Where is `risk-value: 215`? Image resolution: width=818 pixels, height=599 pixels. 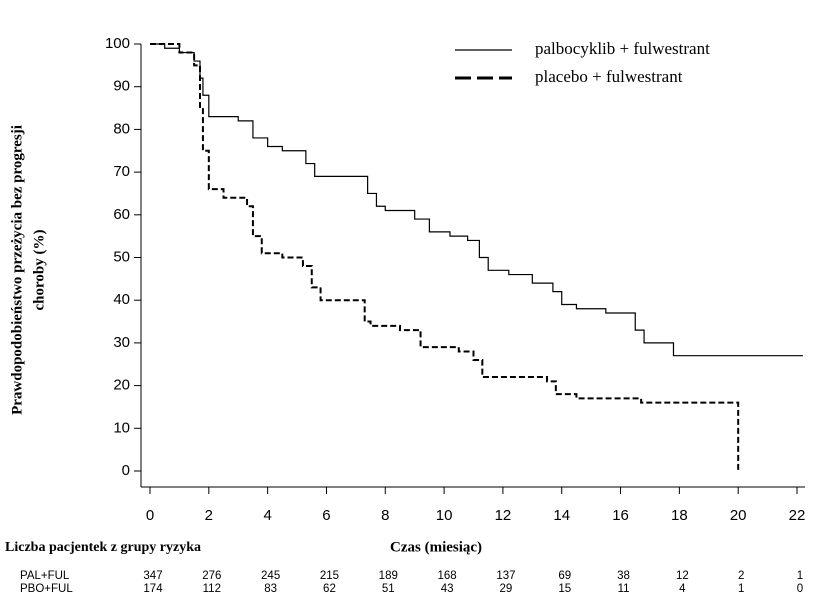 risk-value: 215 is located at coordinates (329, 576).